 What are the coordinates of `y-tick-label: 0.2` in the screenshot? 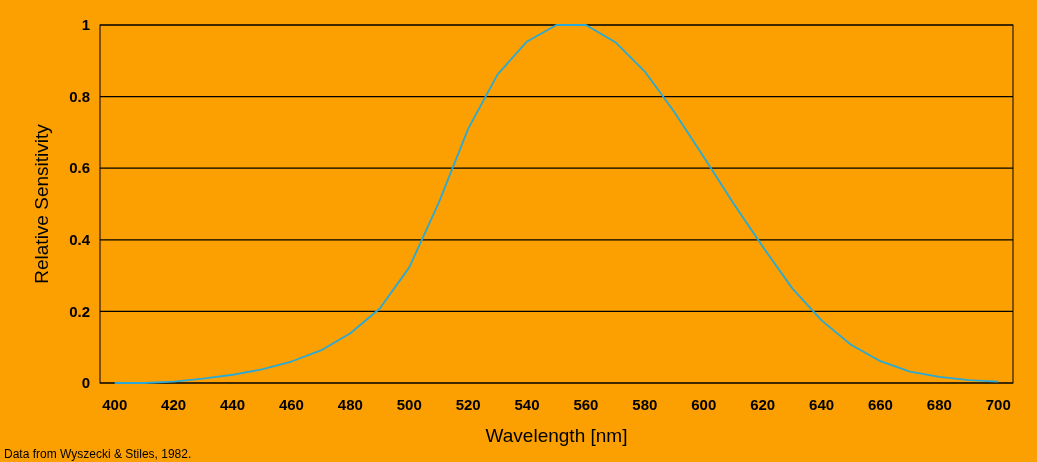 It's located at (79, 311).